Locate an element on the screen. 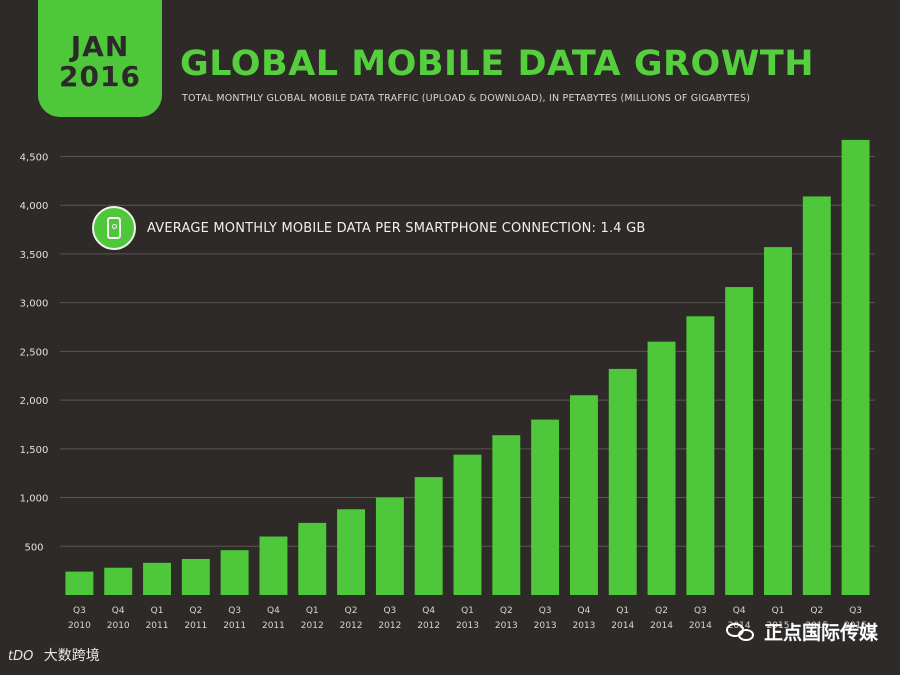 This screenshot has height=675, width=900. y-tick-label: 2,000 is located at coordinates (34, 401).